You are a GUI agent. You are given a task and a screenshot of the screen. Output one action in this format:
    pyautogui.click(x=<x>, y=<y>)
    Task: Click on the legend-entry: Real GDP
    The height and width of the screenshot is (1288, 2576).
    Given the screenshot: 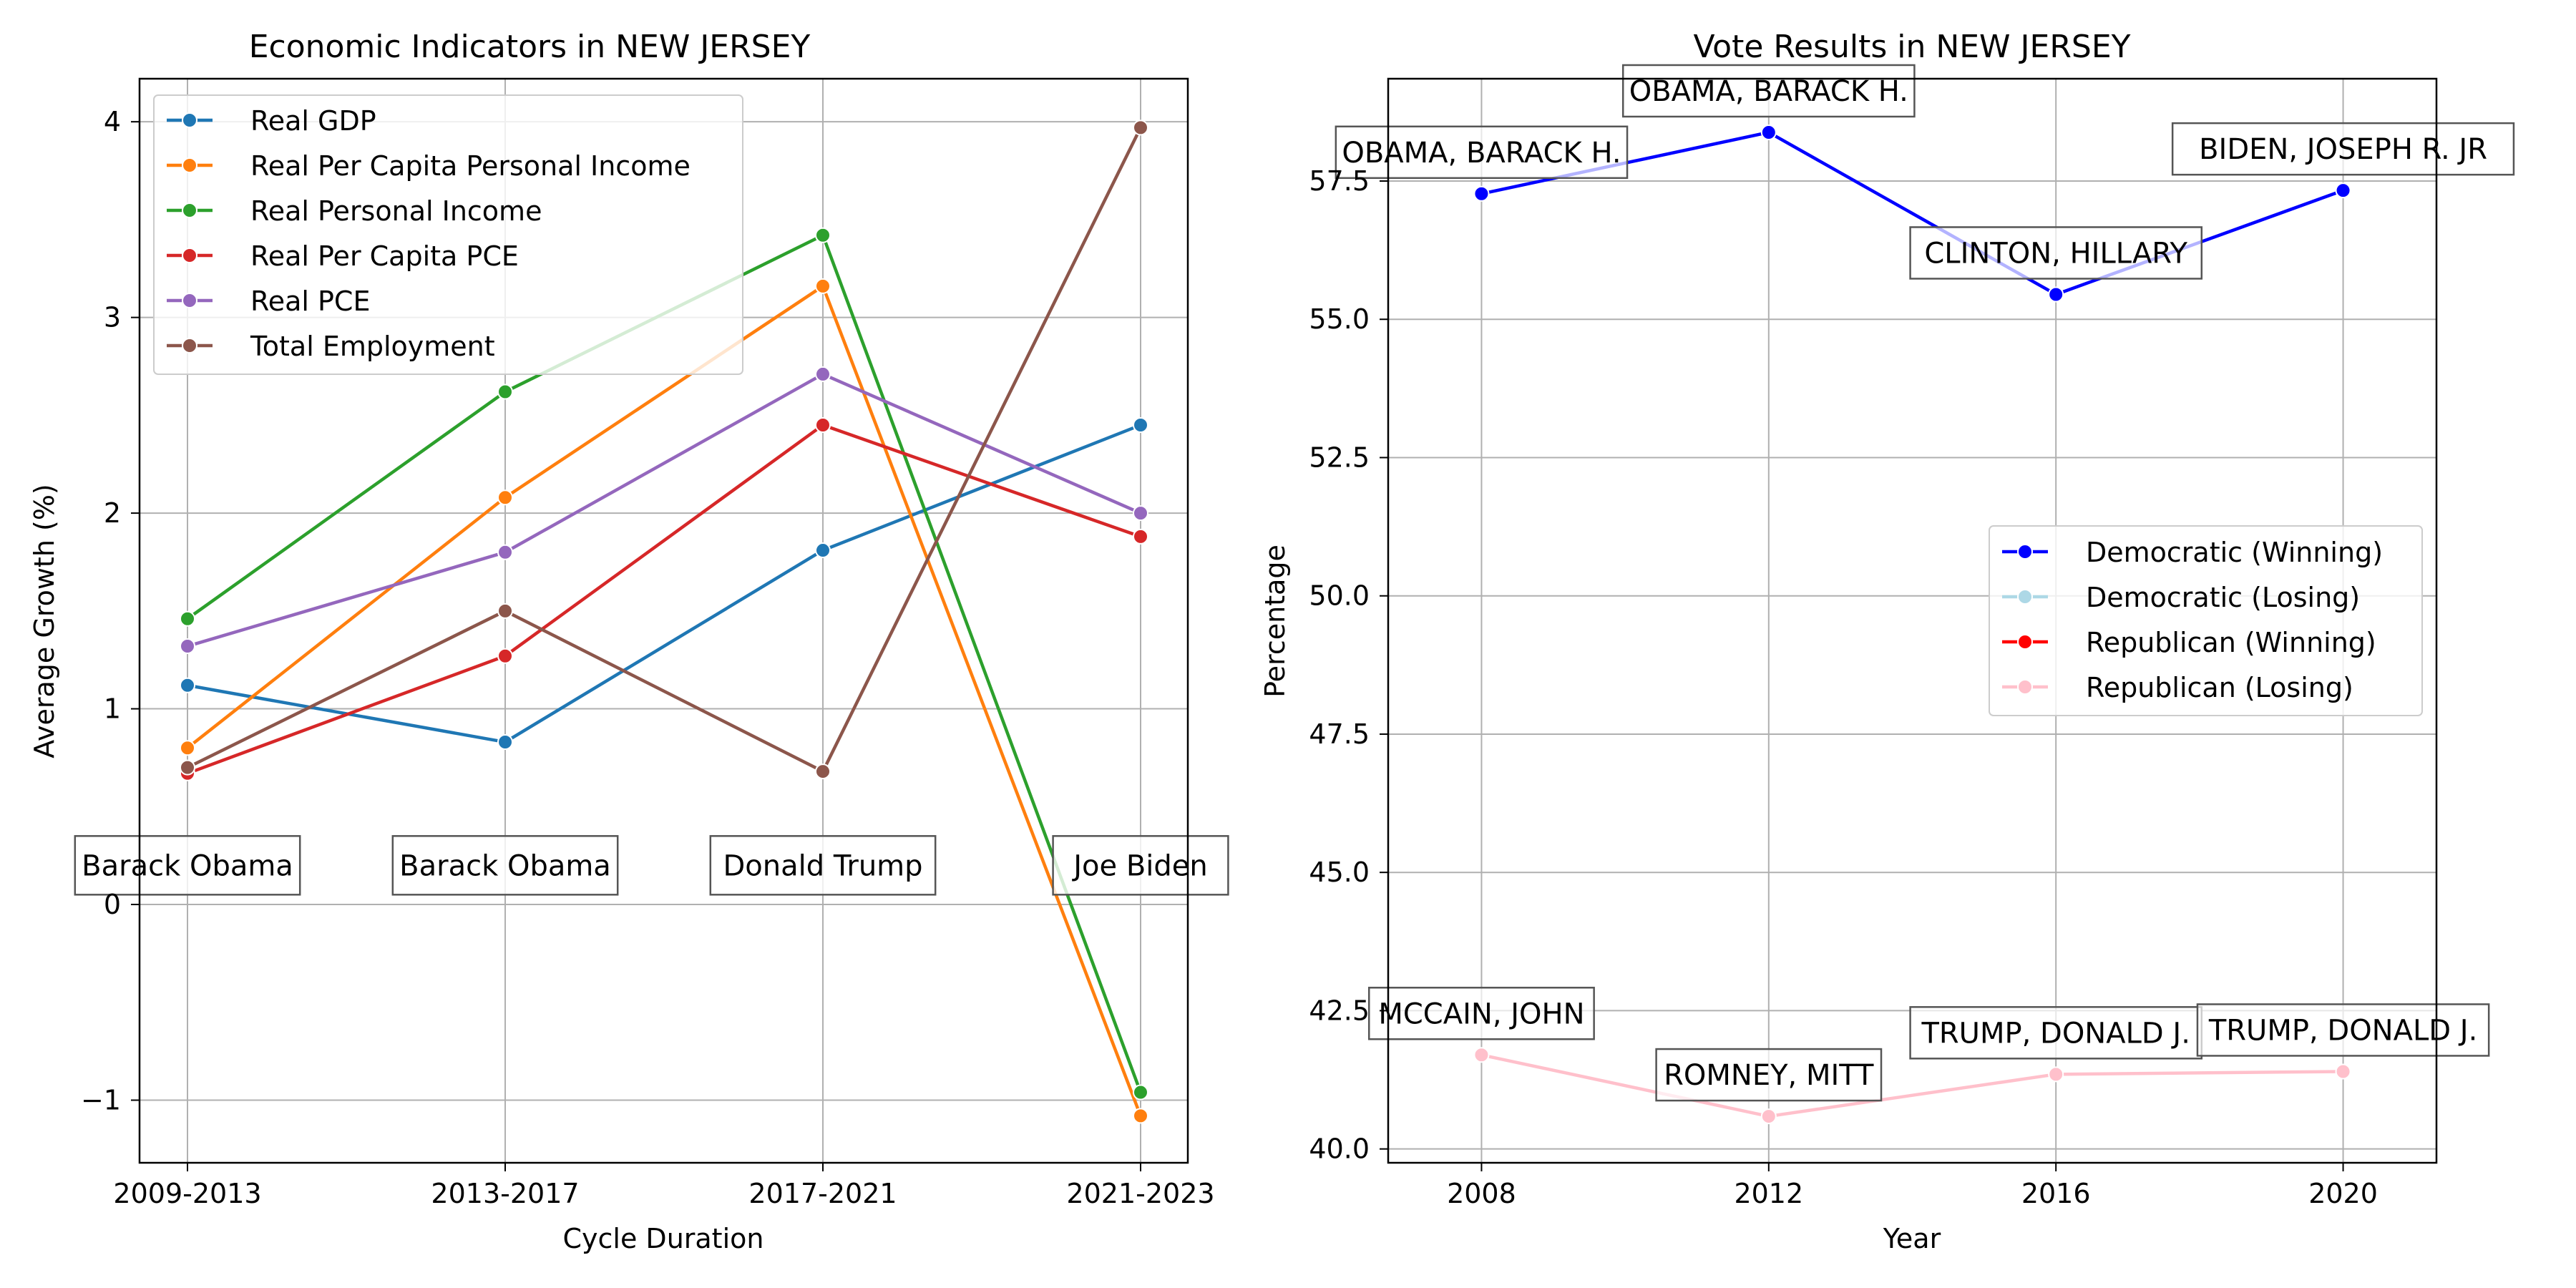 What is the action you would take?
    pyautogui.click(x=313, y=121)
    